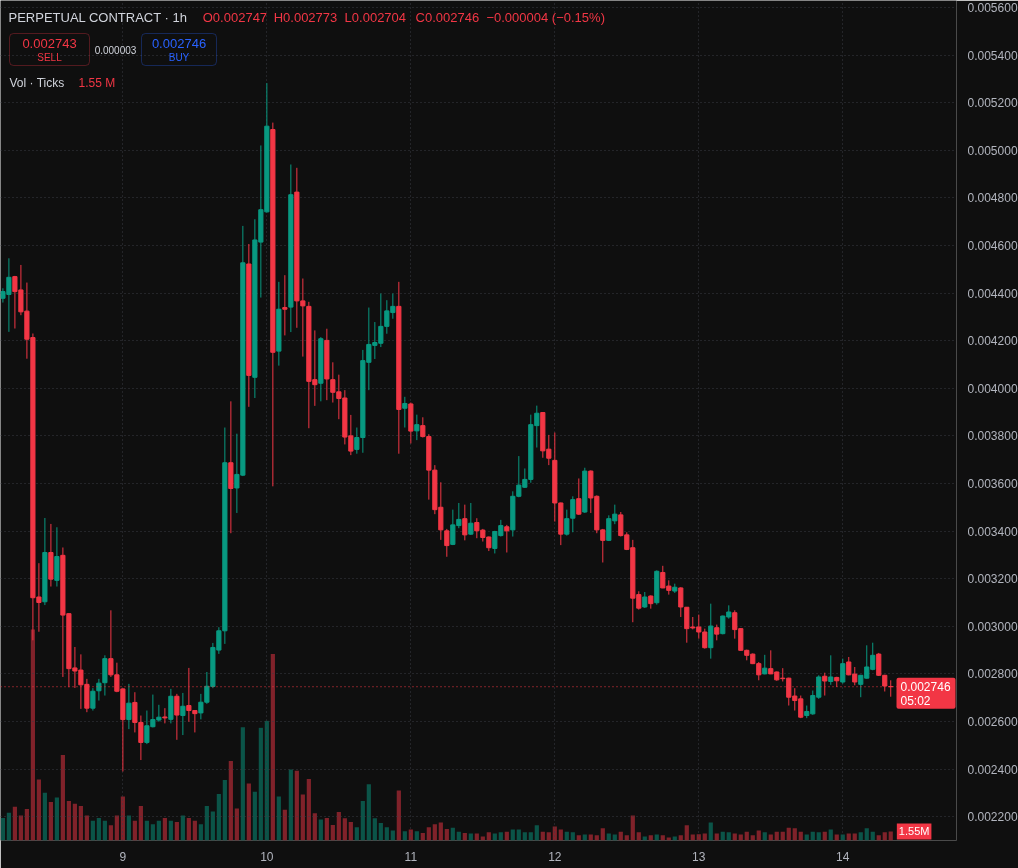 This screenshot has height=868, width=1018. What do you see at coordinates (97, 82) in the screenshot?
I see `annotation: 1.55 M` at bounding box center [97, 82].